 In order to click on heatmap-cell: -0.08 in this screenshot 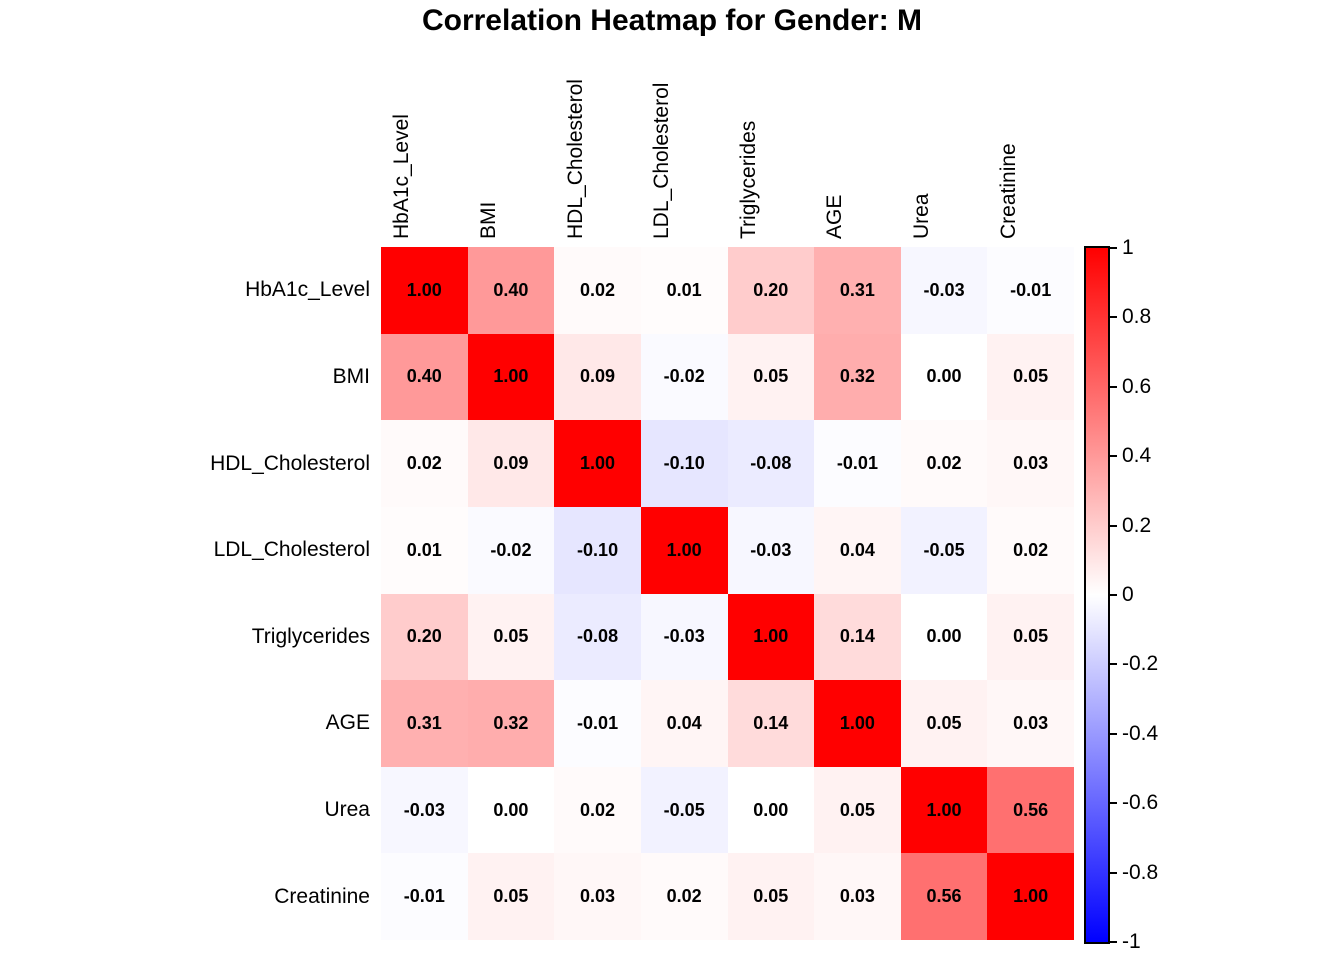, I will do `click(771, 463)`.